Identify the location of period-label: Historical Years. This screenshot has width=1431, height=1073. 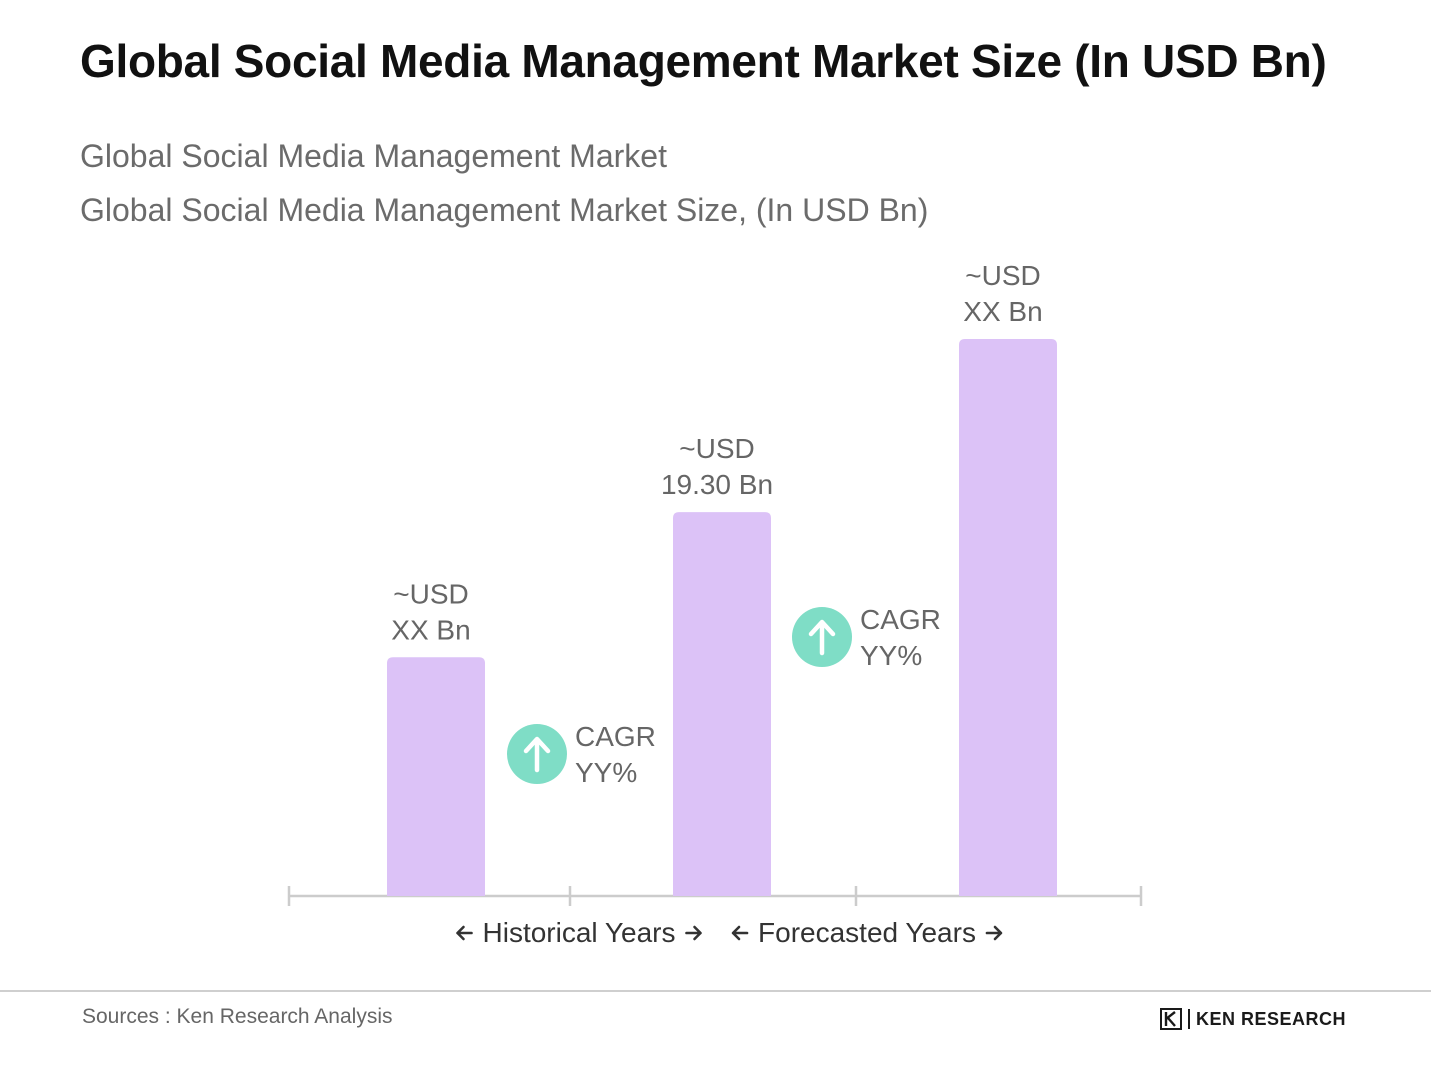
(579, 932).